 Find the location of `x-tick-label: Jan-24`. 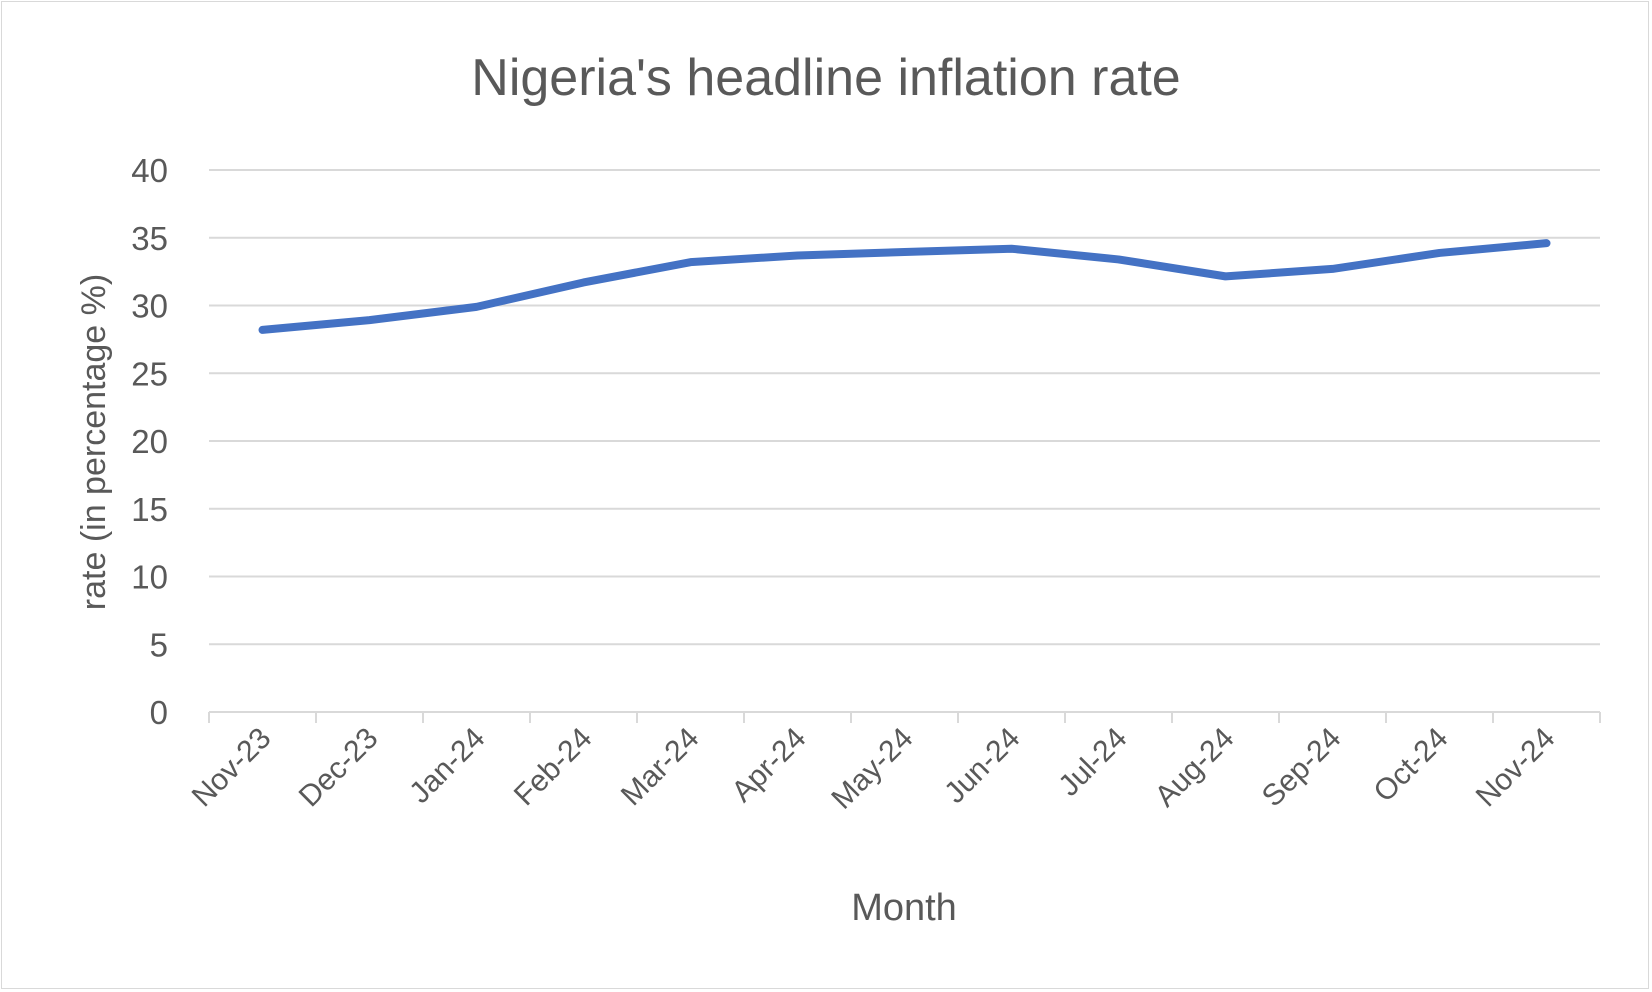

x-tick-label: Jan-24 is located at coordinates (447, 766).